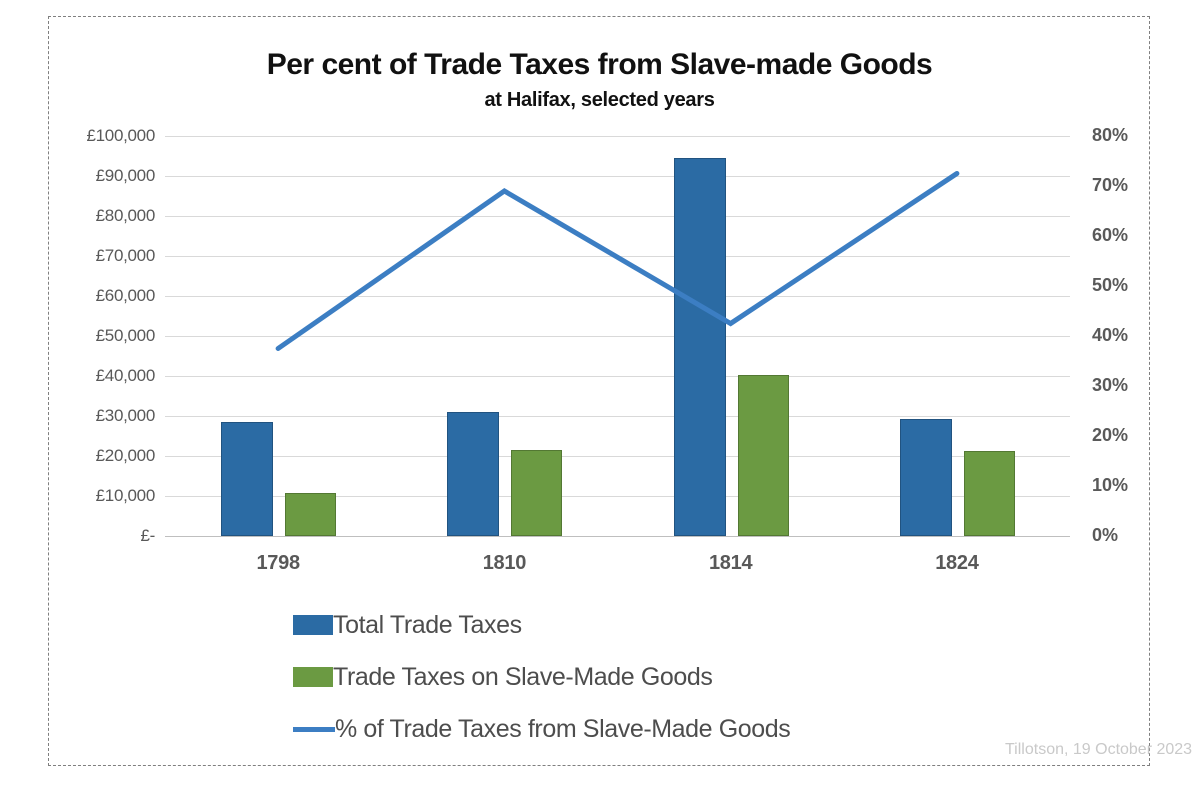 Image resolution: width=1199 pixels, height=787 pixels. Describe the element at coordinates (1110, 385) in the screenshot. I see `right-axis-tick-label: 30%` at that location.